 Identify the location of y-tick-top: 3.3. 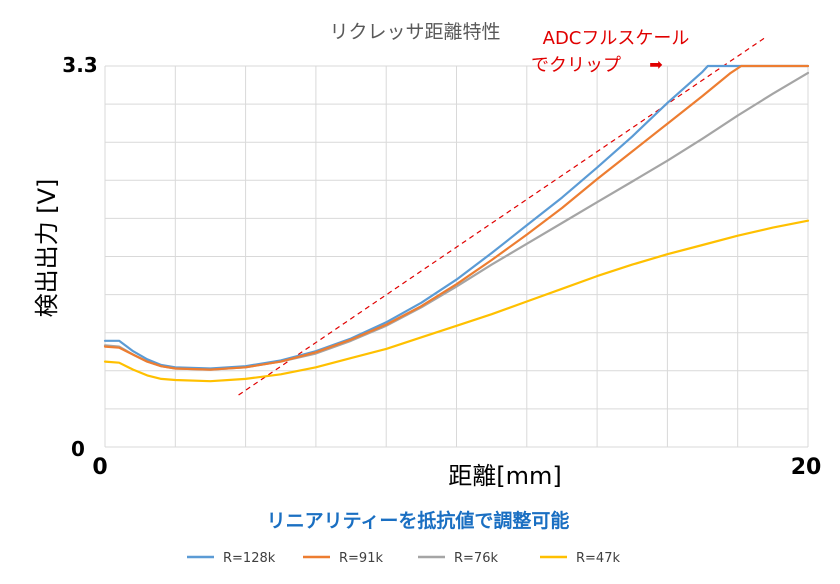
(79, 65).